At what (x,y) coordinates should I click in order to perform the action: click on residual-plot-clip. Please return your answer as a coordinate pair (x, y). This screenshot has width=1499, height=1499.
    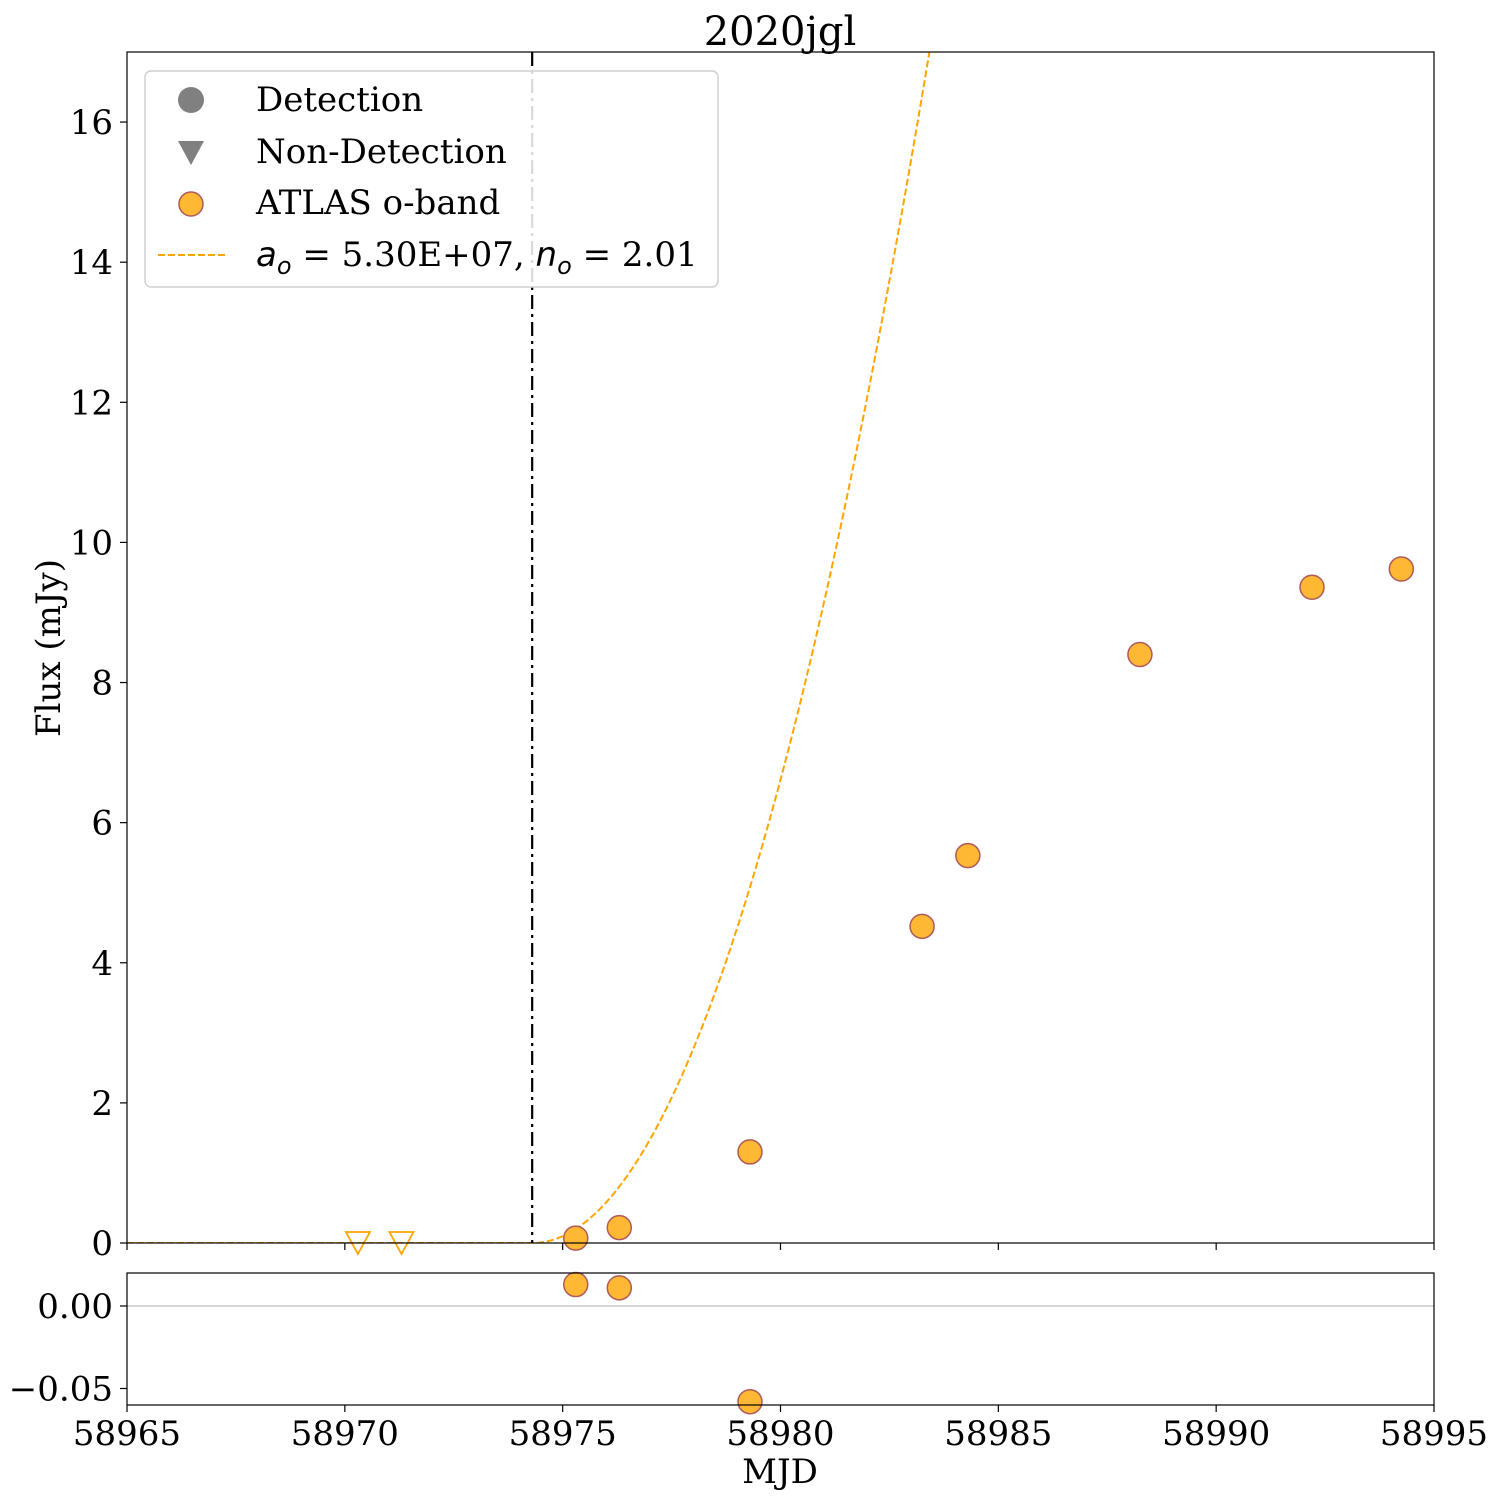
    Looking at the image, I should click on (662, 1343).